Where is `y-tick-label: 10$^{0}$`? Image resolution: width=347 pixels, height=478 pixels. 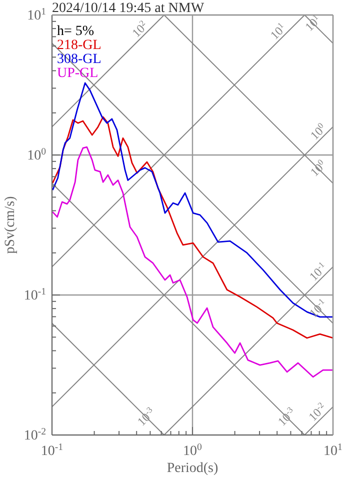
y-tick-label: 10$^{0}$ is located at coordinates (36, 155).